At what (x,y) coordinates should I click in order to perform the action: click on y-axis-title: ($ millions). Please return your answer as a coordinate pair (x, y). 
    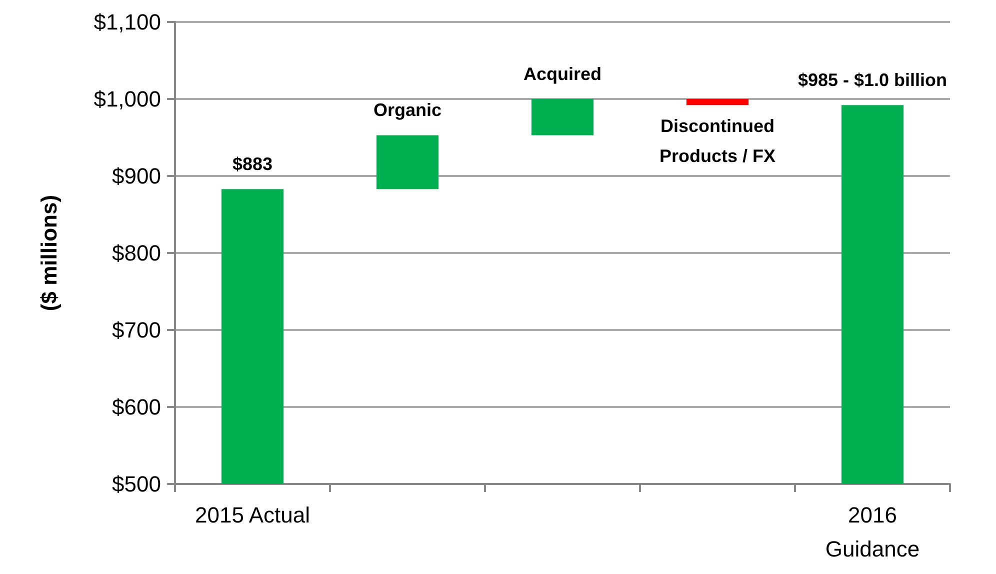
    Looking at the image, I should click on (49, 253).